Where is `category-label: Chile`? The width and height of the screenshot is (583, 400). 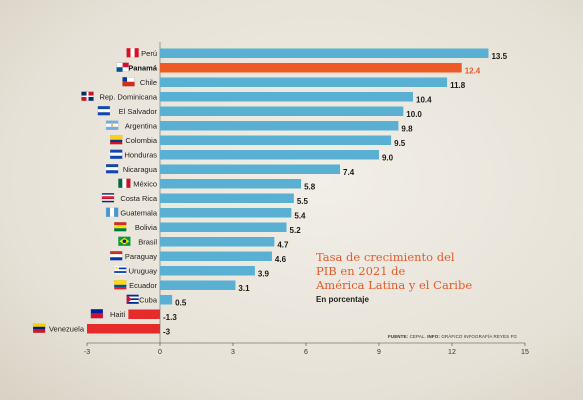
category-label: Chile is located at coordinates (148, 82).